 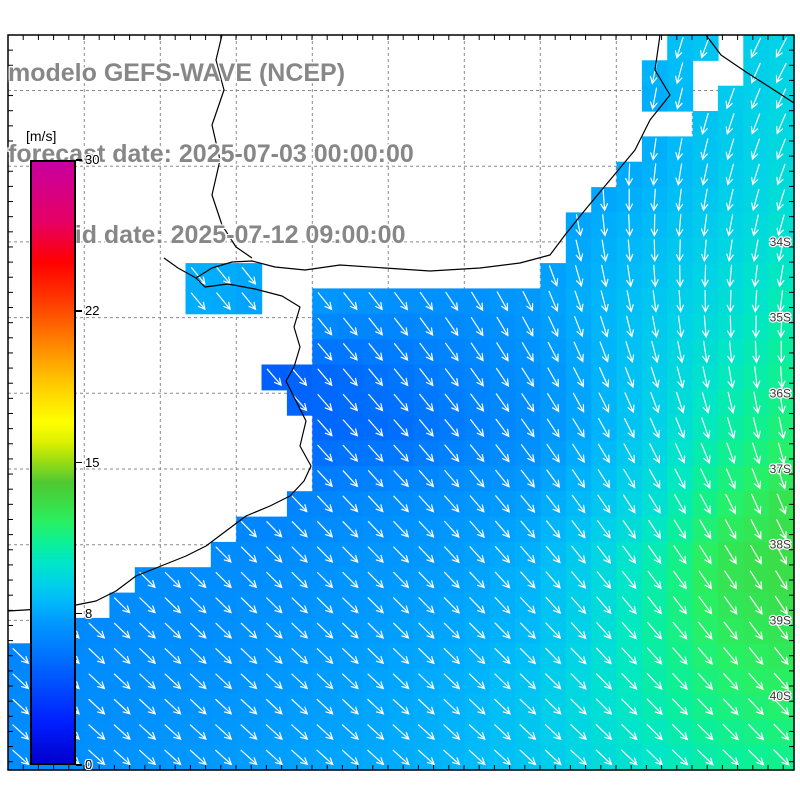 What do you see at coordinates (780, 545) in the screenshot?
I see `latitude-label: 38S` at bounding box center [780, 545].